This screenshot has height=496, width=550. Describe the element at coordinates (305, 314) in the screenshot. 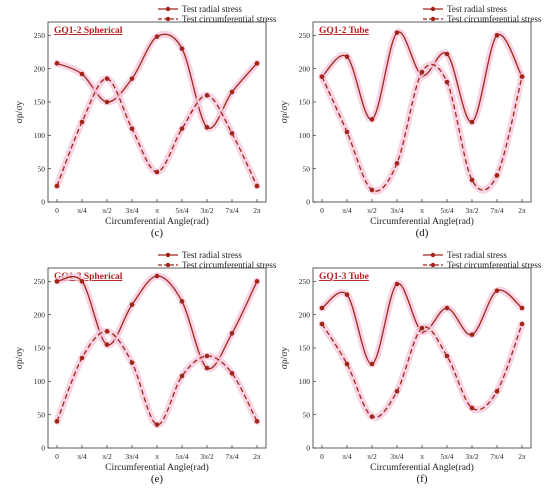

I see `y-tick-label: 200` at that location.